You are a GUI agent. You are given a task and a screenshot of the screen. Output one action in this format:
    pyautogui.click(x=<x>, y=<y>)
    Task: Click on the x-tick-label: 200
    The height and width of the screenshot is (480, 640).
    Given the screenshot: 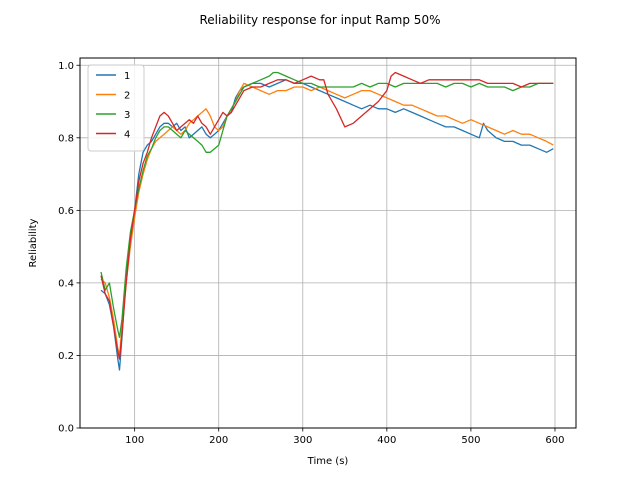 What is the action you would take?
    pyautogui.click(x=218, y=440)
    